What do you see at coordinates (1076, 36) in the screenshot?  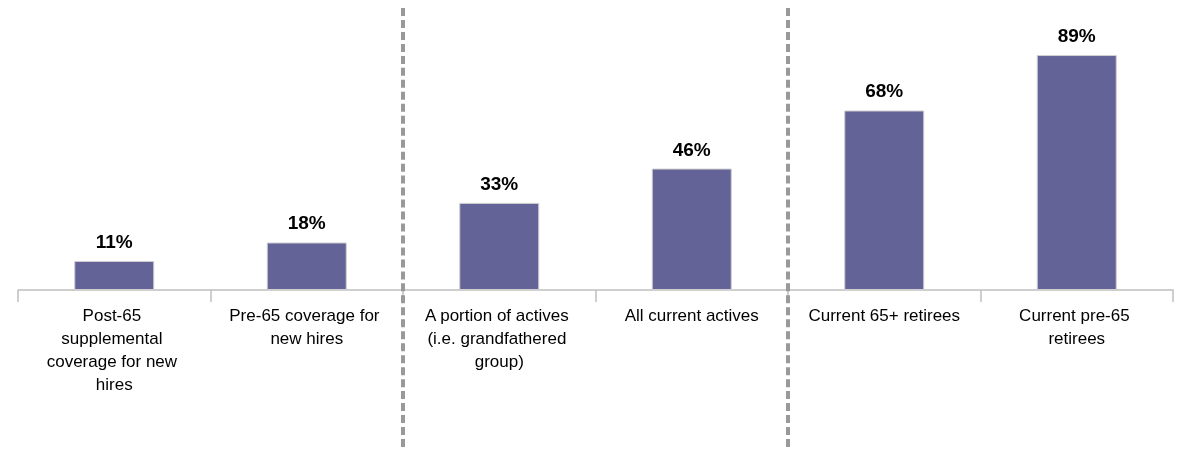 I see `data-label: 89%` at bounding box center [1076, 36].